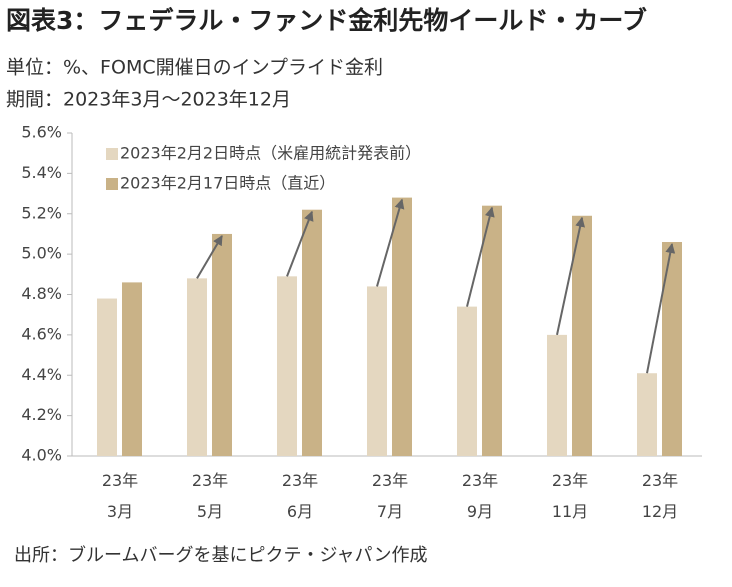  What do you see at coordinates (660, 496) in the screenshot?
I see `x-tick-label: 23年 12月` at bounding box center [660, 496].